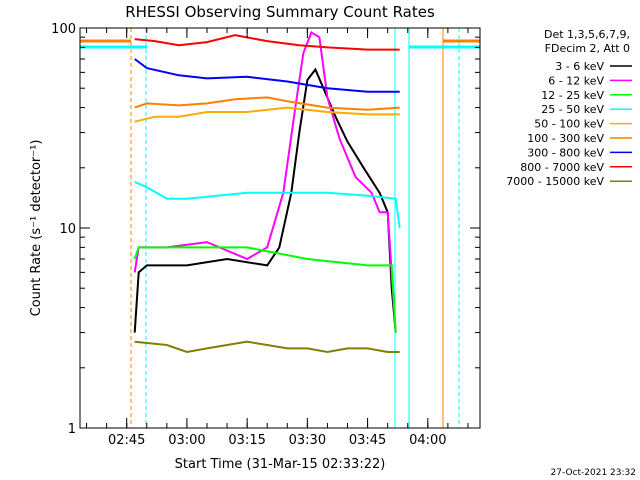 Image resolution: width=640 pixels, height=480 pixels. I want to click on x-tick-label: 02:45, so click(126, 440).